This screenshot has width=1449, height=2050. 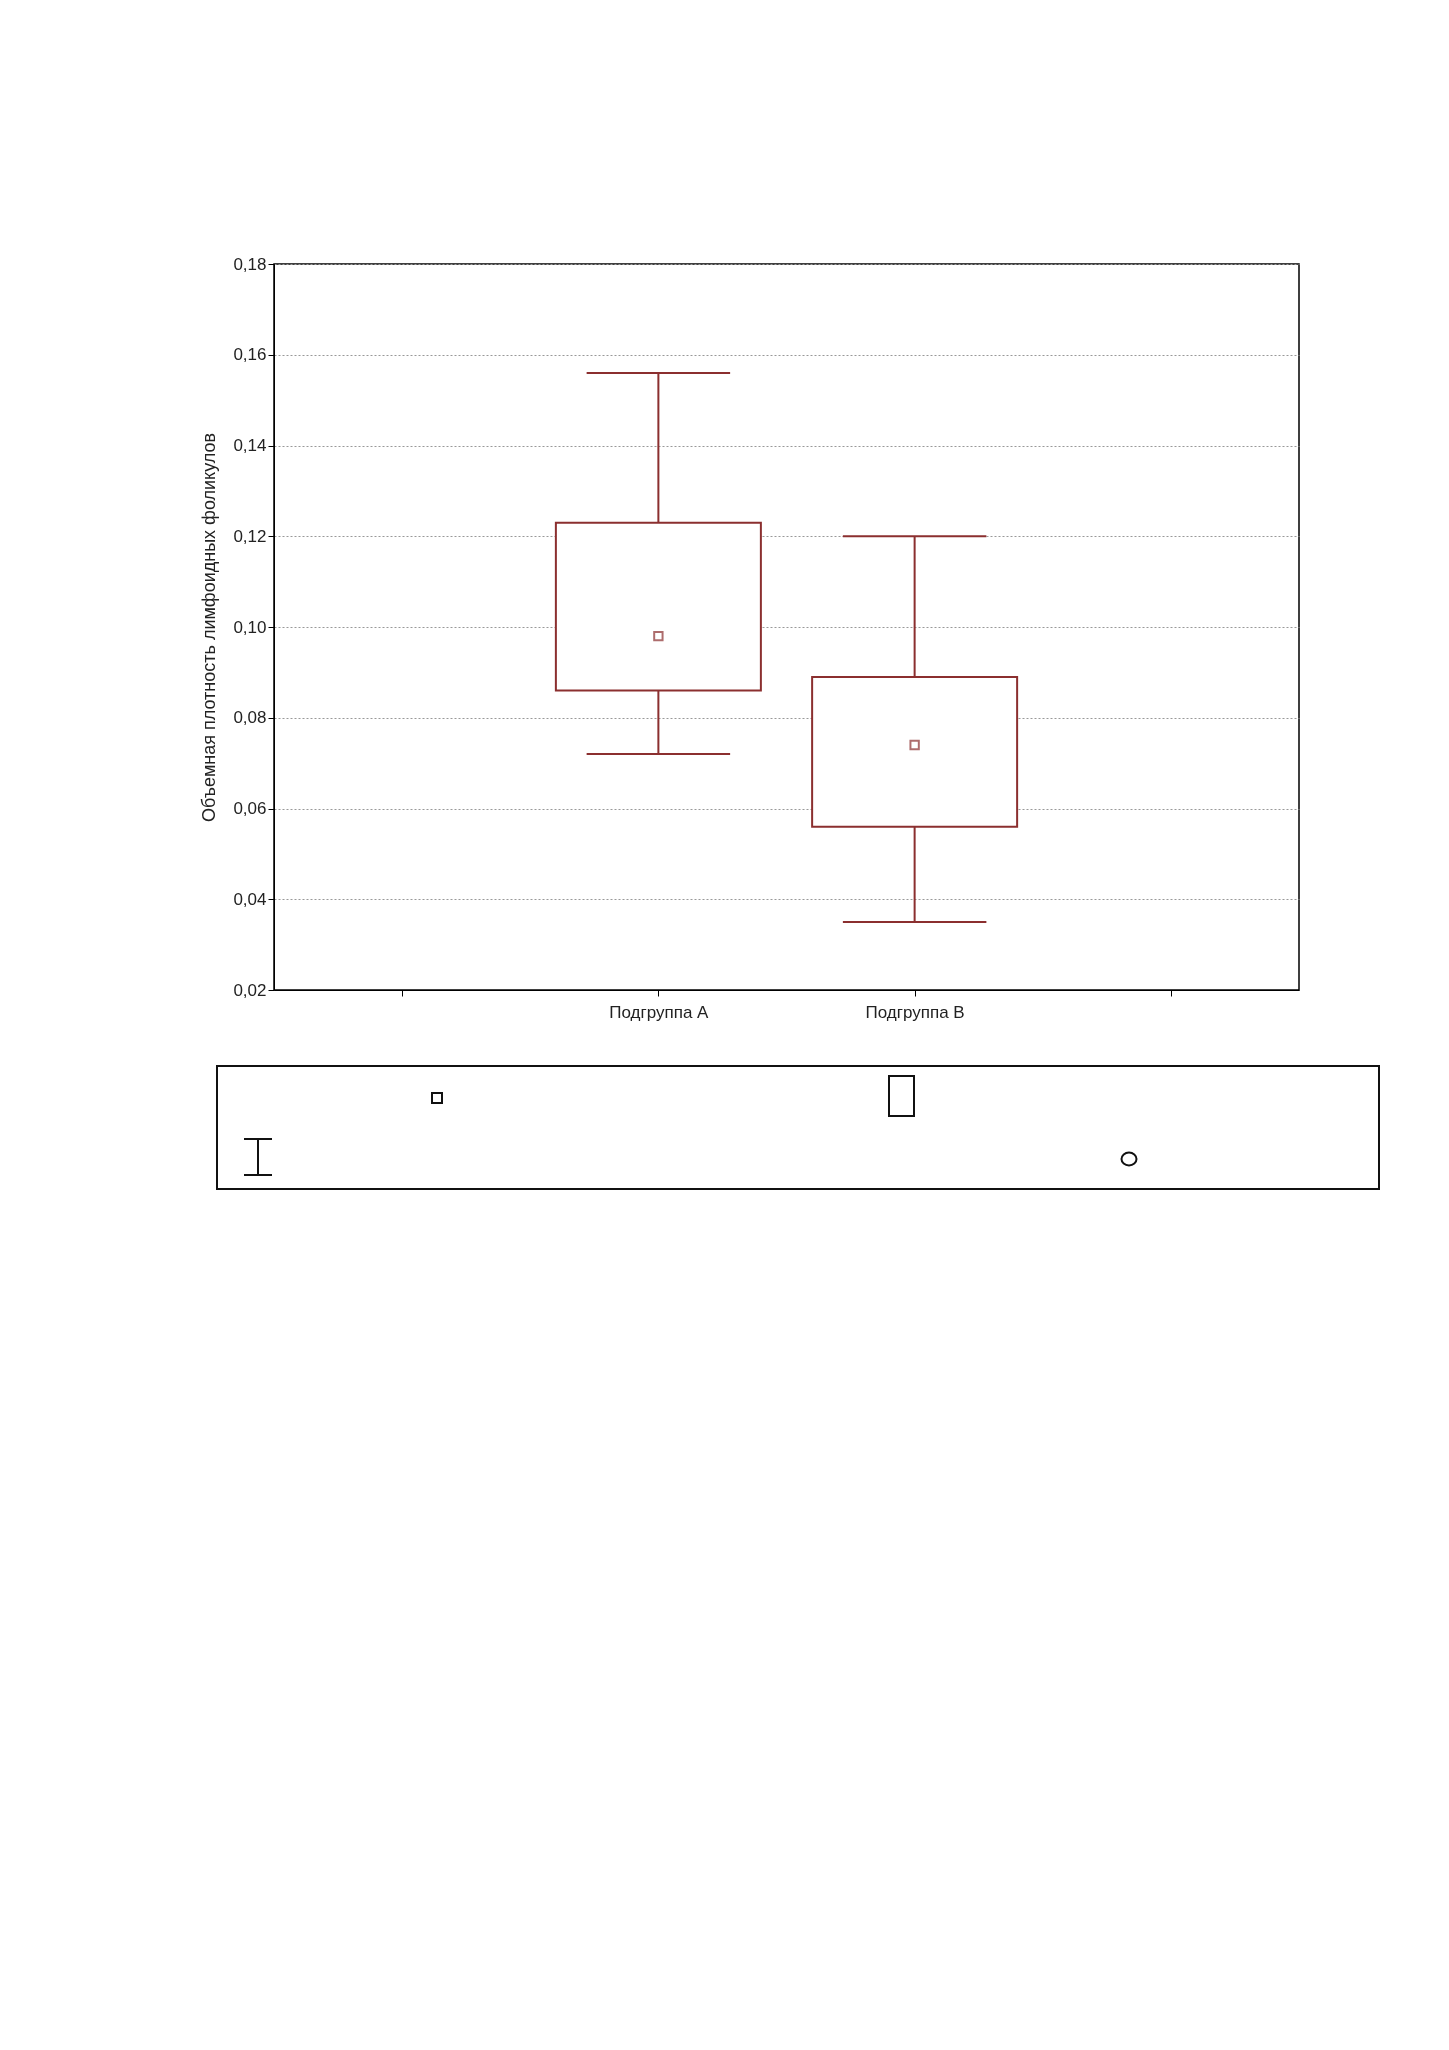 I want to click on y-tick-label: 0,06, so click(x=250, y=808).